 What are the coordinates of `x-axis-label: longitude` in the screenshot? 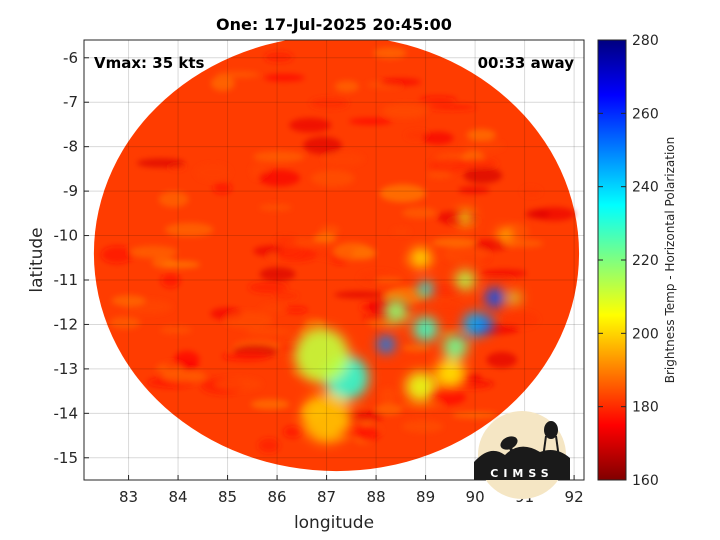 It's located at (334, 523).